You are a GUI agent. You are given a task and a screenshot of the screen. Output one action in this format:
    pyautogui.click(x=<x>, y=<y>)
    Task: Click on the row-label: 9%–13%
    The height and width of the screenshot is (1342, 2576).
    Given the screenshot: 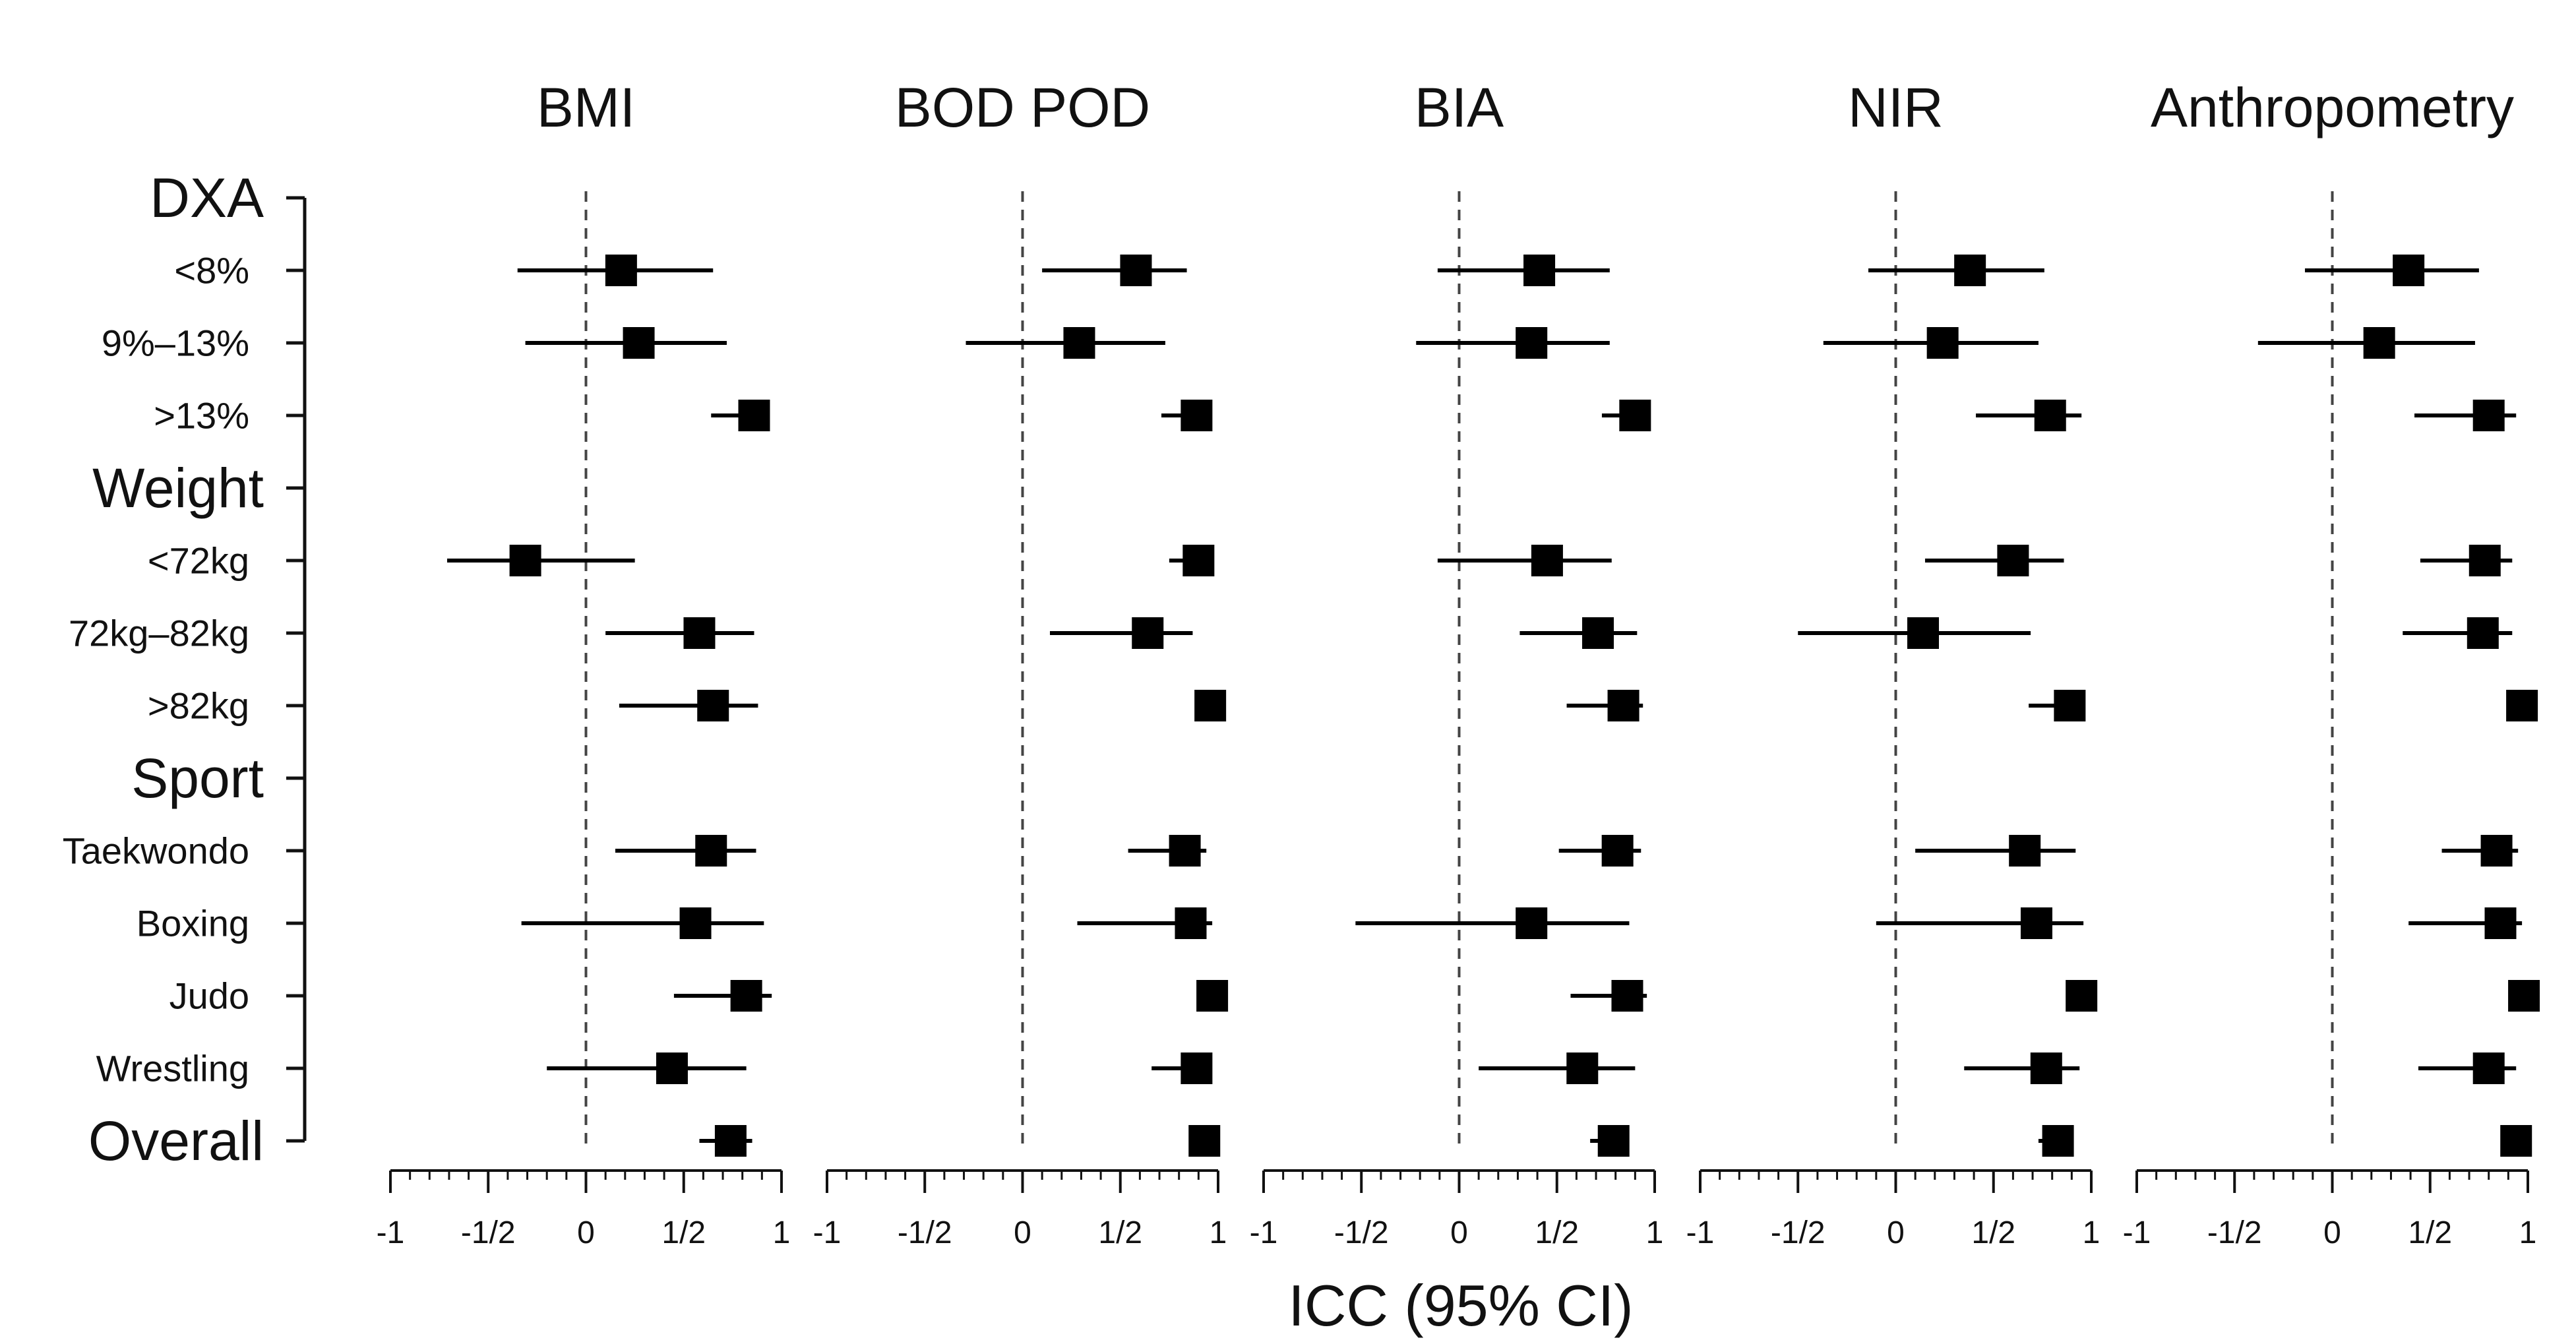 What is the action you would take?
    pyautogui.click(x=175, y=343)
    